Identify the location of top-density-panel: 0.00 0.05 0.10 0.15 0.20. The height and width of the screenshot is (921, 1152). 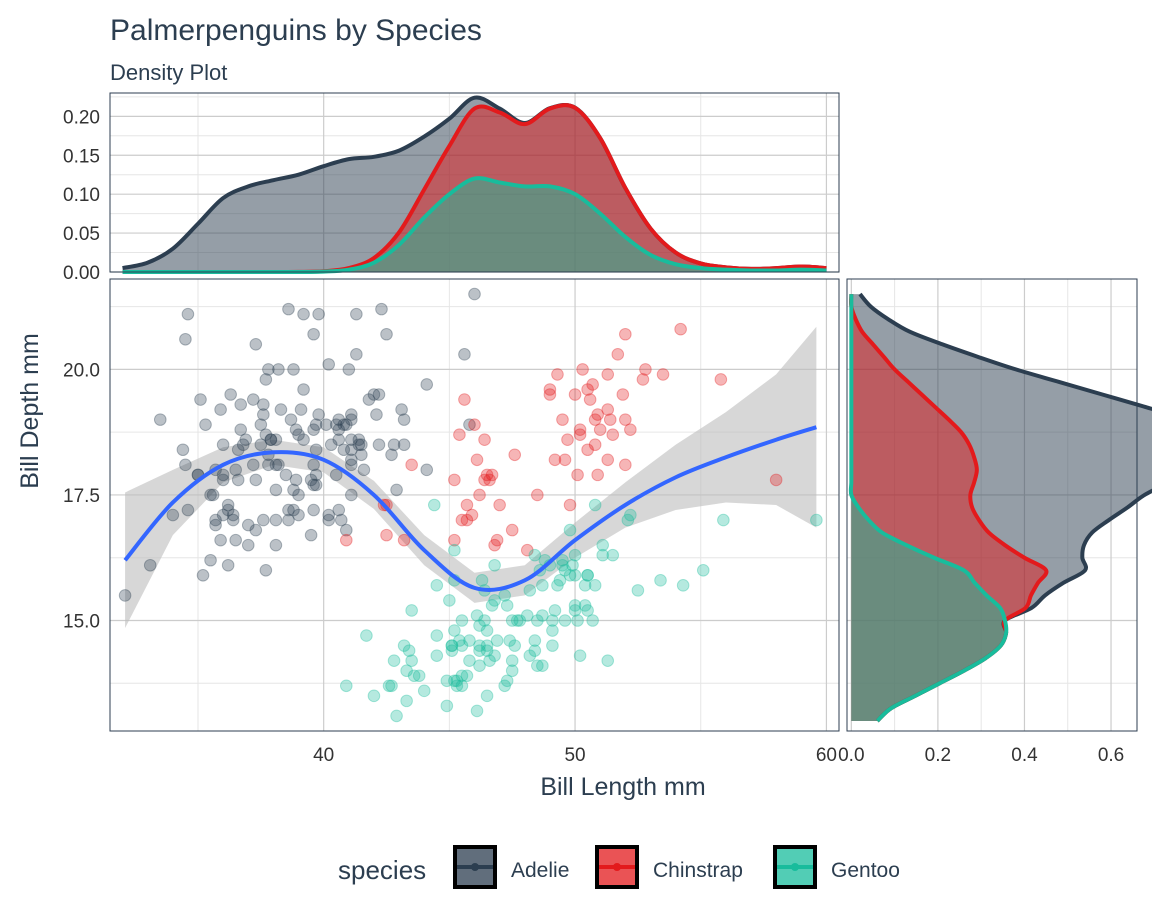
(451, 188).